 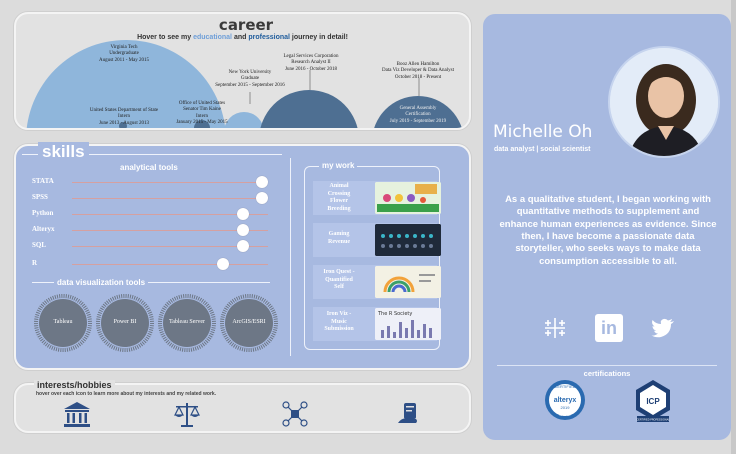 I want to click on work-item-animal-crossing: Animal Crossing Flower Breeding, so click(x=377, y=198).